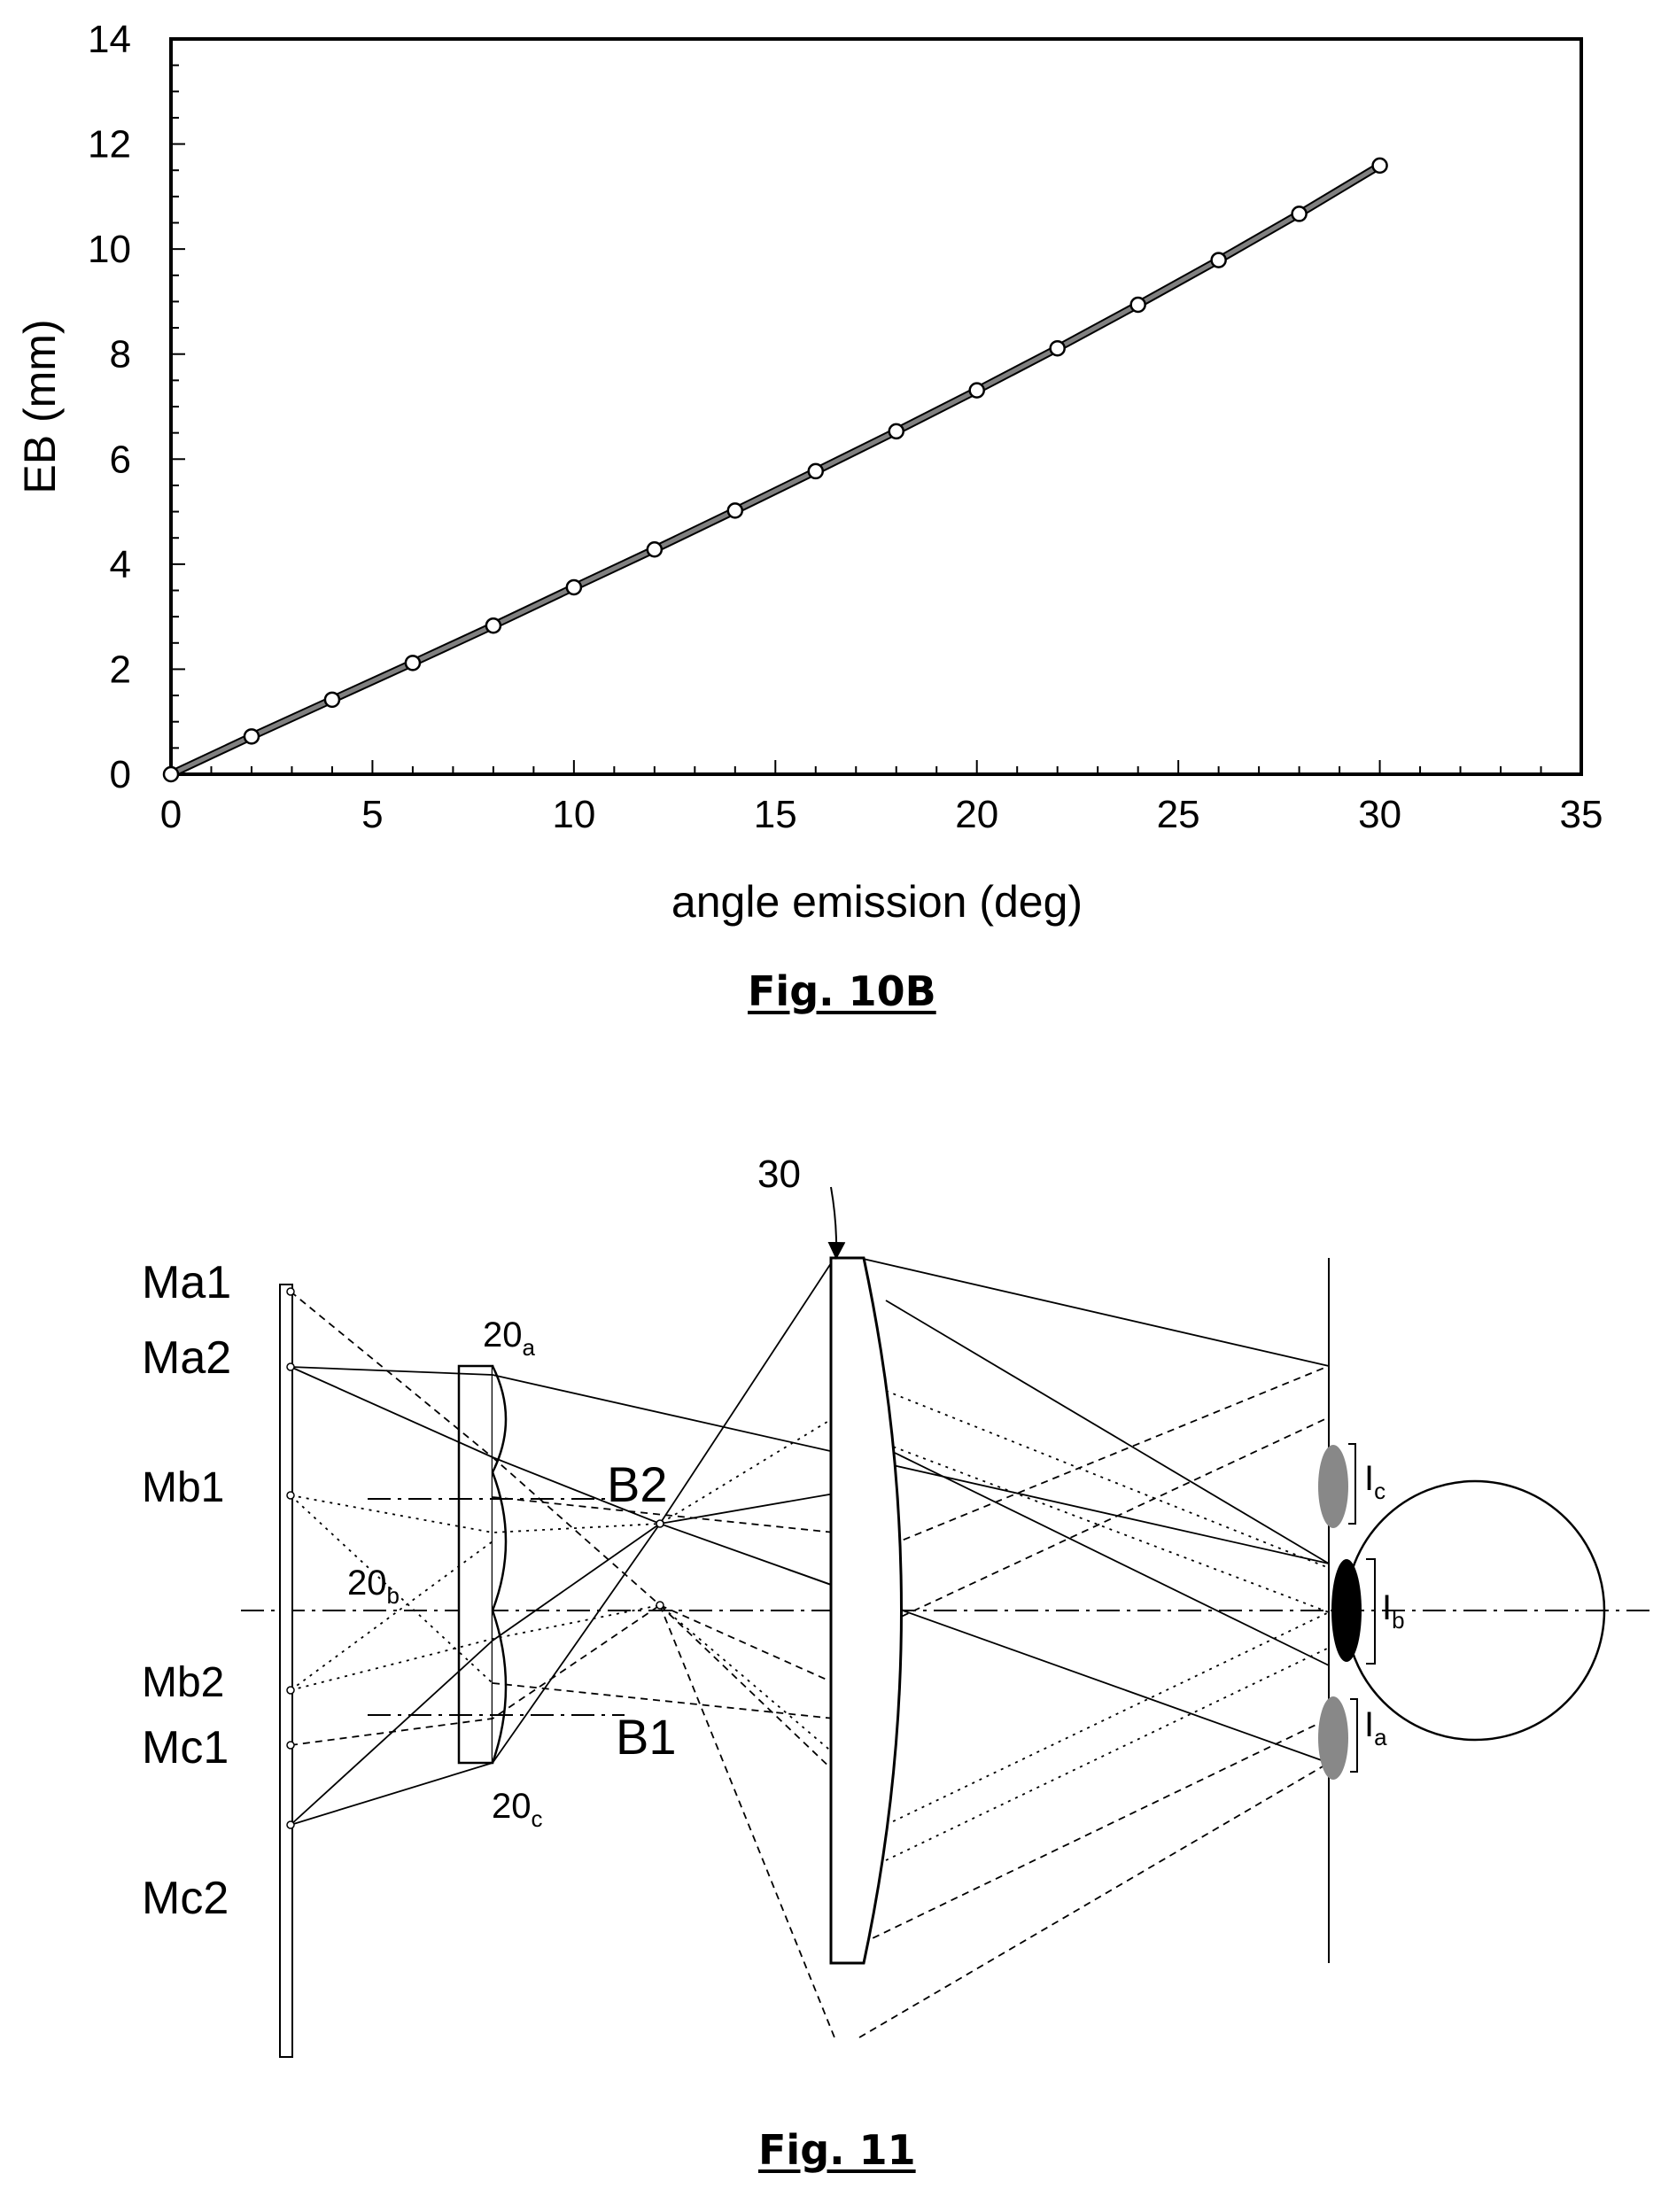 The image size is (1661, 2212). What do you see at coordinates (876, 767) in the screenshot?
I see `x-axis-ticks` at bounding box center [876, 767].